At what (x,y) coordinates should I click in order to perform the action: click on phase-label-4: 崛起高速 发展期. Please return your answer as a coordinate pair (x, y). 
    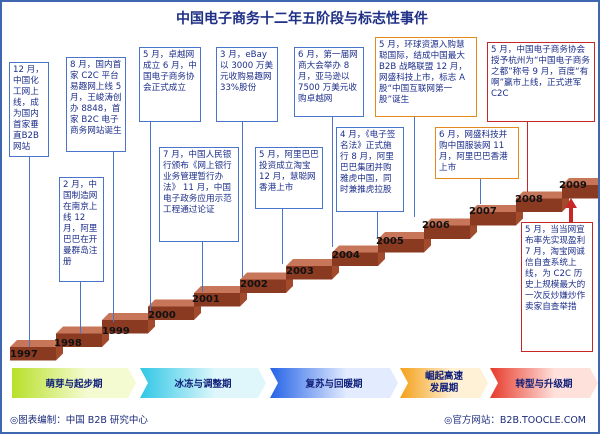
    Looking at the image, I should click on (443, 382).